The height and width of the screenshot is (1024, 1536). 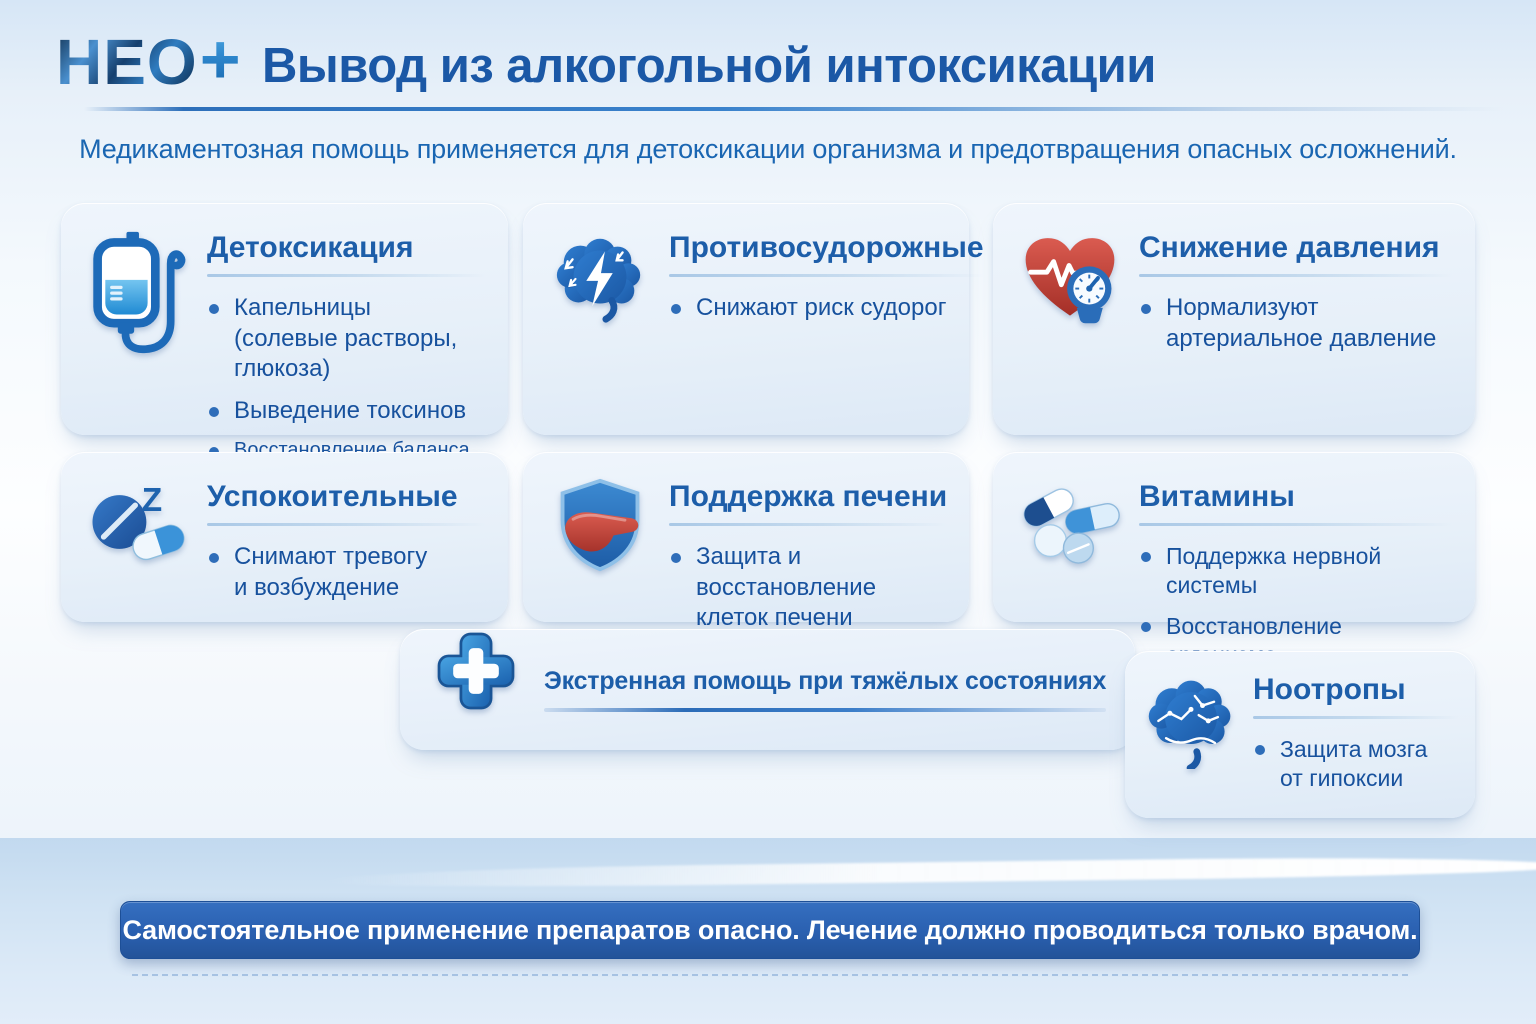 I want to click on card-bullets: Снижают риск судорог, so click(x=826, y=314).